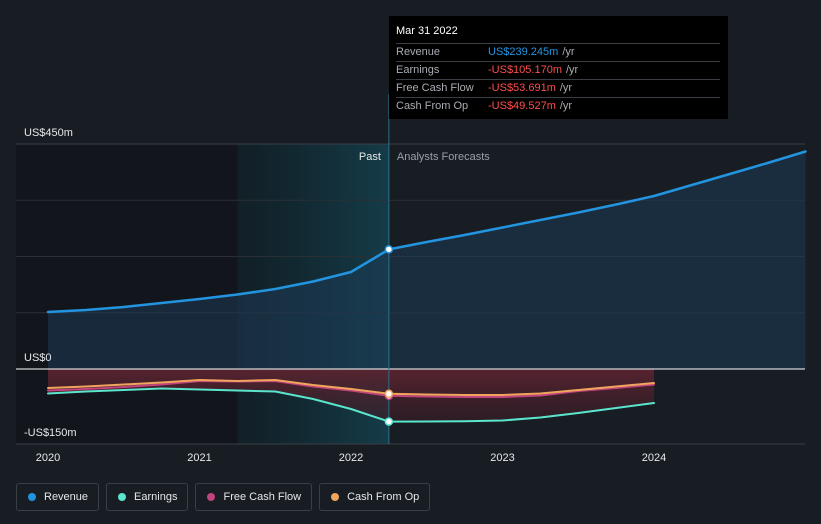 This screenshot has width=821, height=524. What do you see at coordinates (522, 88) in the screenshot?
I see `tooltip-row-value: -US$53.691m` at bounding box center [522, 88].